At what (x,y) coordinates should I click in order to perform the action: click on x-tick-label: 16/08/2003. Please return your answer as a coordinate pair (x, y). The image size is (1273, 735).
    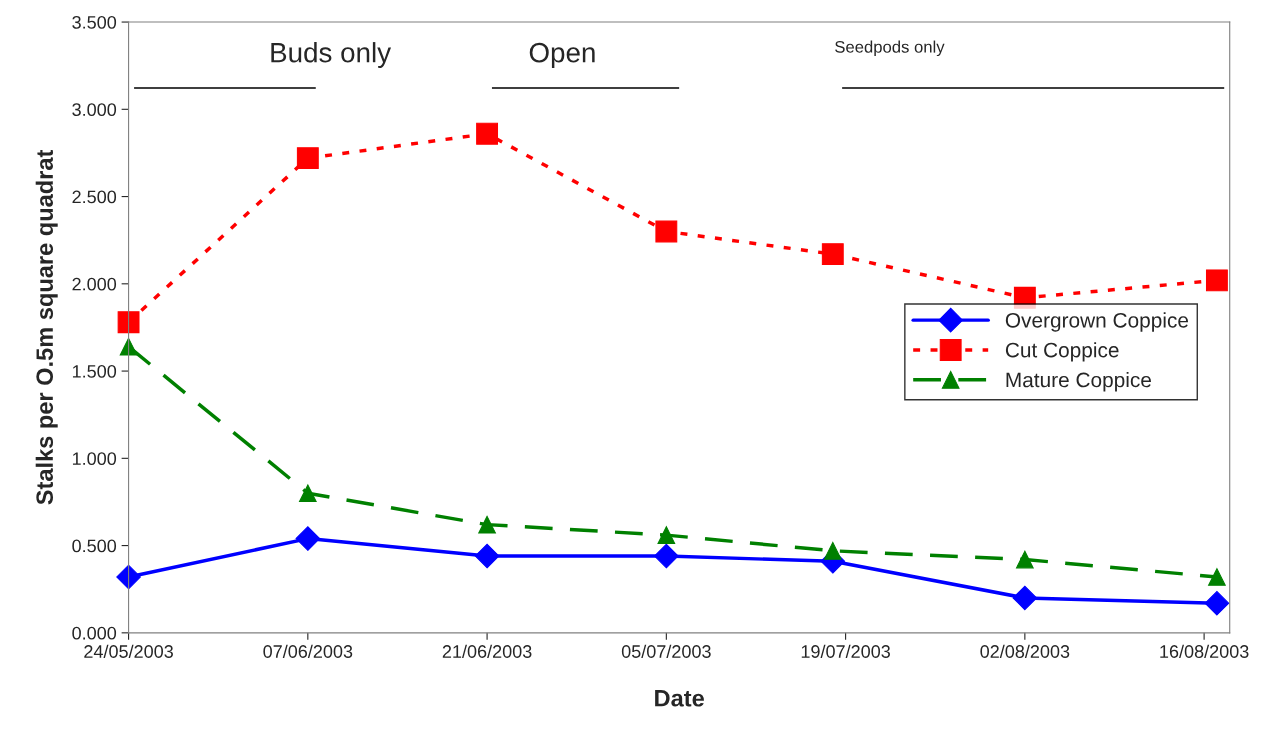
    Looking at the image, I should click on (1204, 651).